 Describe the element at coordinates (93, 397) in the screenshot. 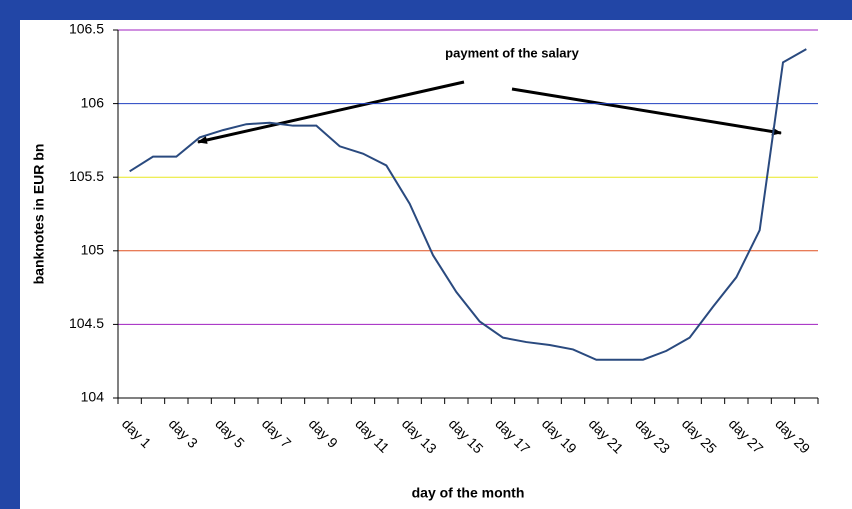

I see `y-tick-label: 104` at that location.